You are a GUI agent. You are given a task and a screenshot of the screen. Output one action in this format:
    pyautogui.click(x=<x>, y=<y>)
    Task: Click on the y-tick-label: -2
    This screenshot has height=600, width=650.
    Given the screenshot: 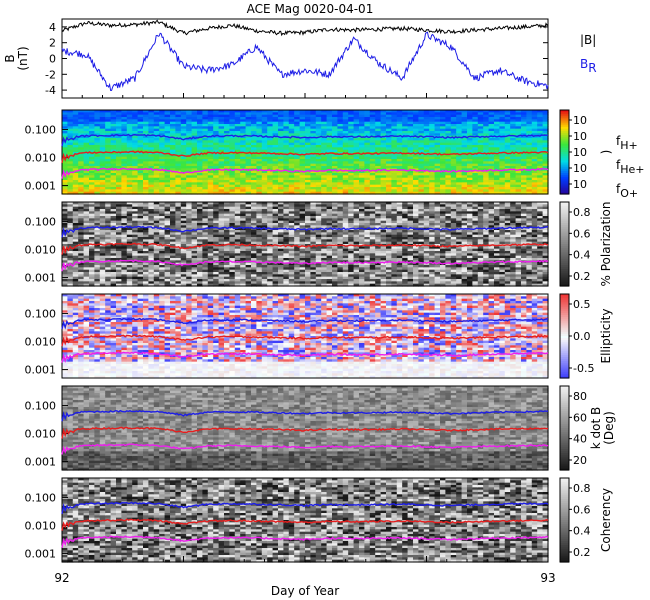 What is the action you would take?
    pyautogui.click(x=50, y=74)
    